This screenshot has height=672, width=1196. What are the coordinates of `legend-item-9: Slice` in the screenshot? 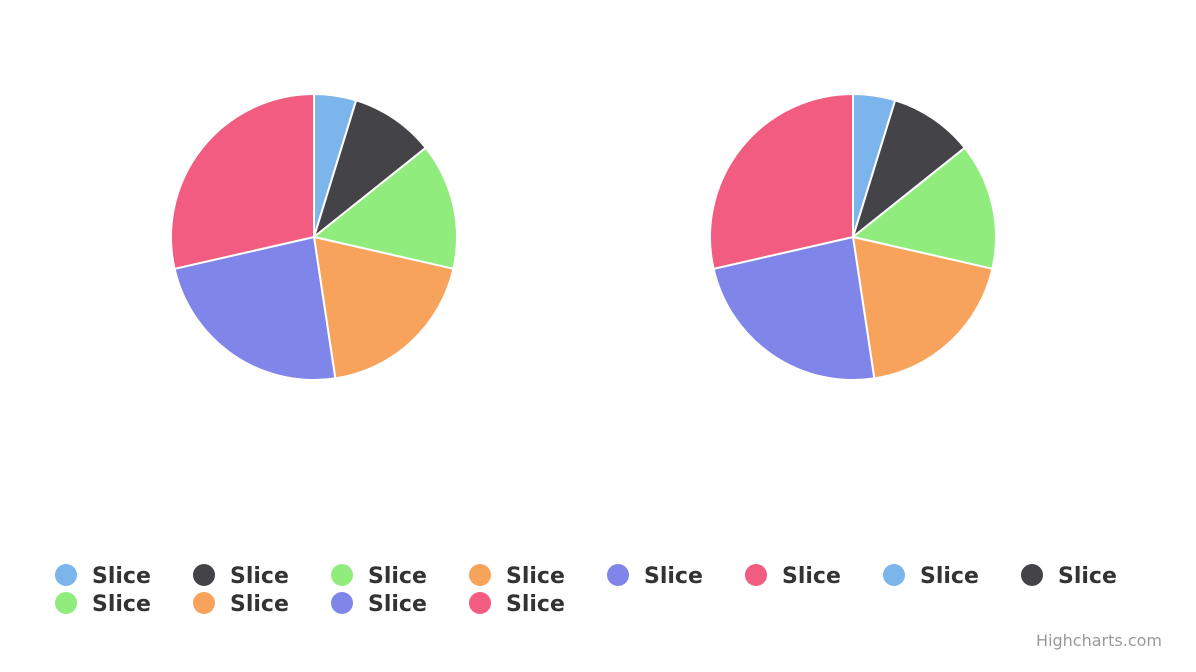 It's located at (241, 604).